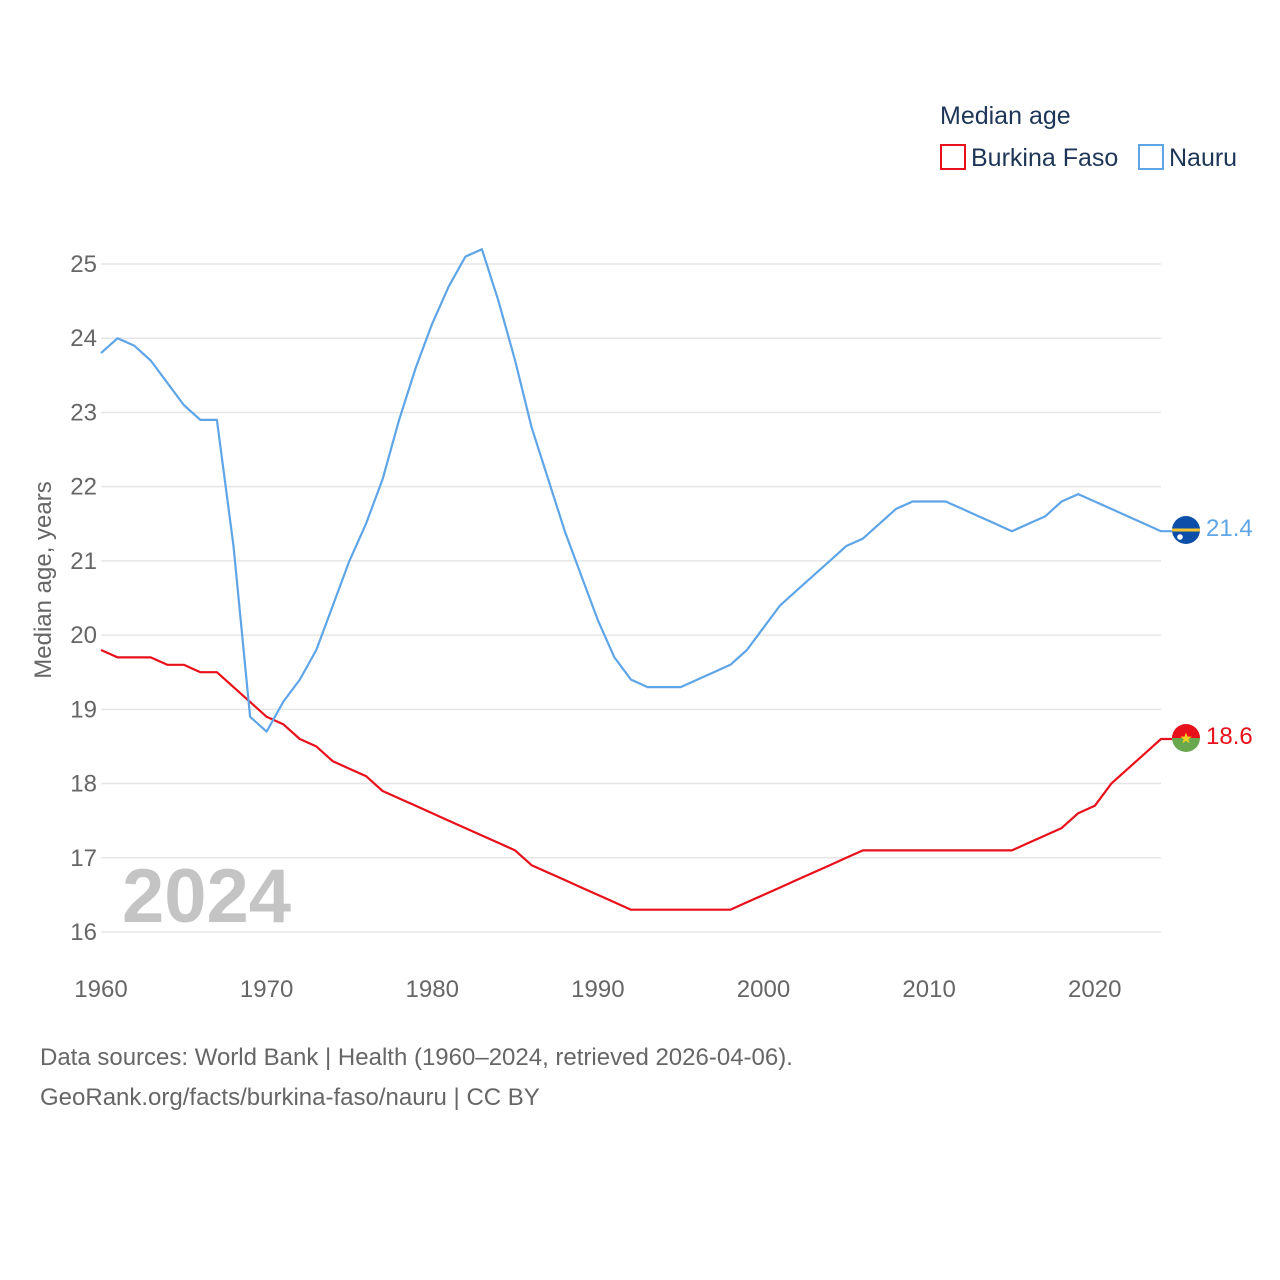 The image size is (1280, 1280). I want to click on y-axis-title: Median age, years, so click(43, 579).